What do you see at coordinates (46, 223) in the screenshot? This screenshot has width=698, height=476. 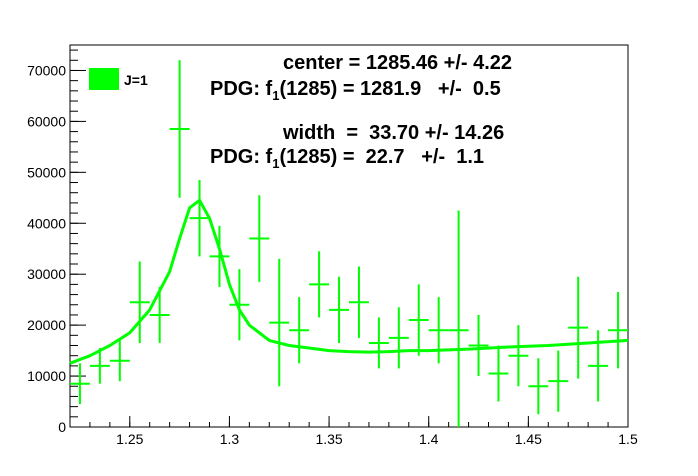 I see `y-tick-label: 40000` at bounding box center [46, 223].